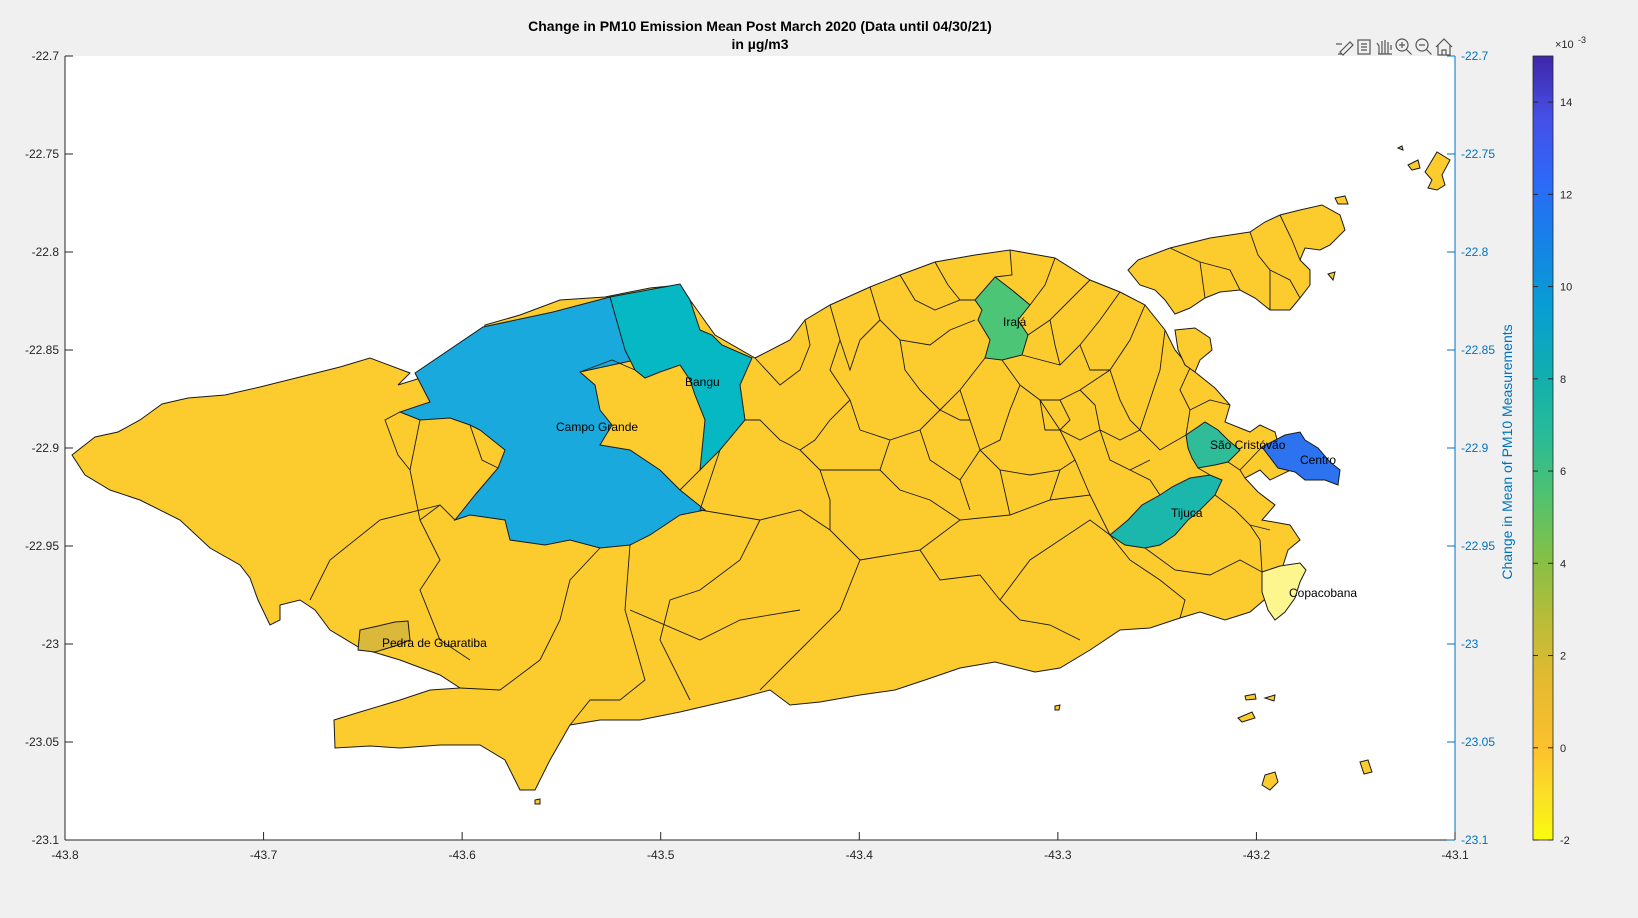  Describe the element at coordinates (1394, 47) in the screenshot. I see `axes-toolbar` at that location.